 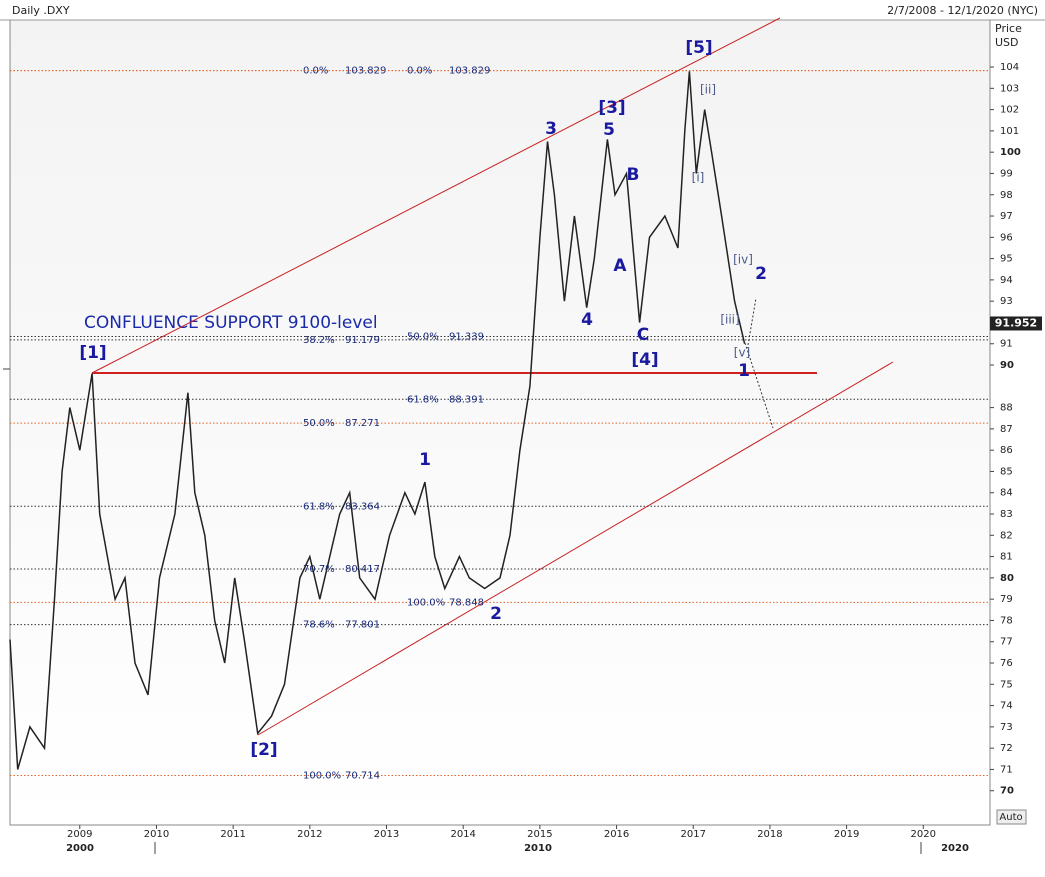 What do you see at coordinates (419, 71) in the screenshot?
I see `fib-pct: 0.0%` at bounding box center [419, 71].